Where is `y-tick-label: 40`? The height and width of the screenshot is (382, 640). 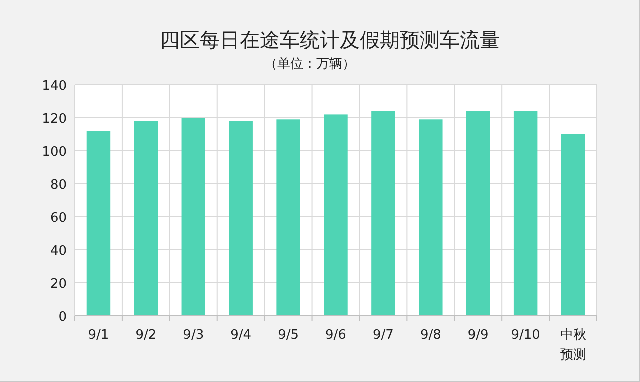 y-tick-label: 40 is located at coordinates (58, 251).